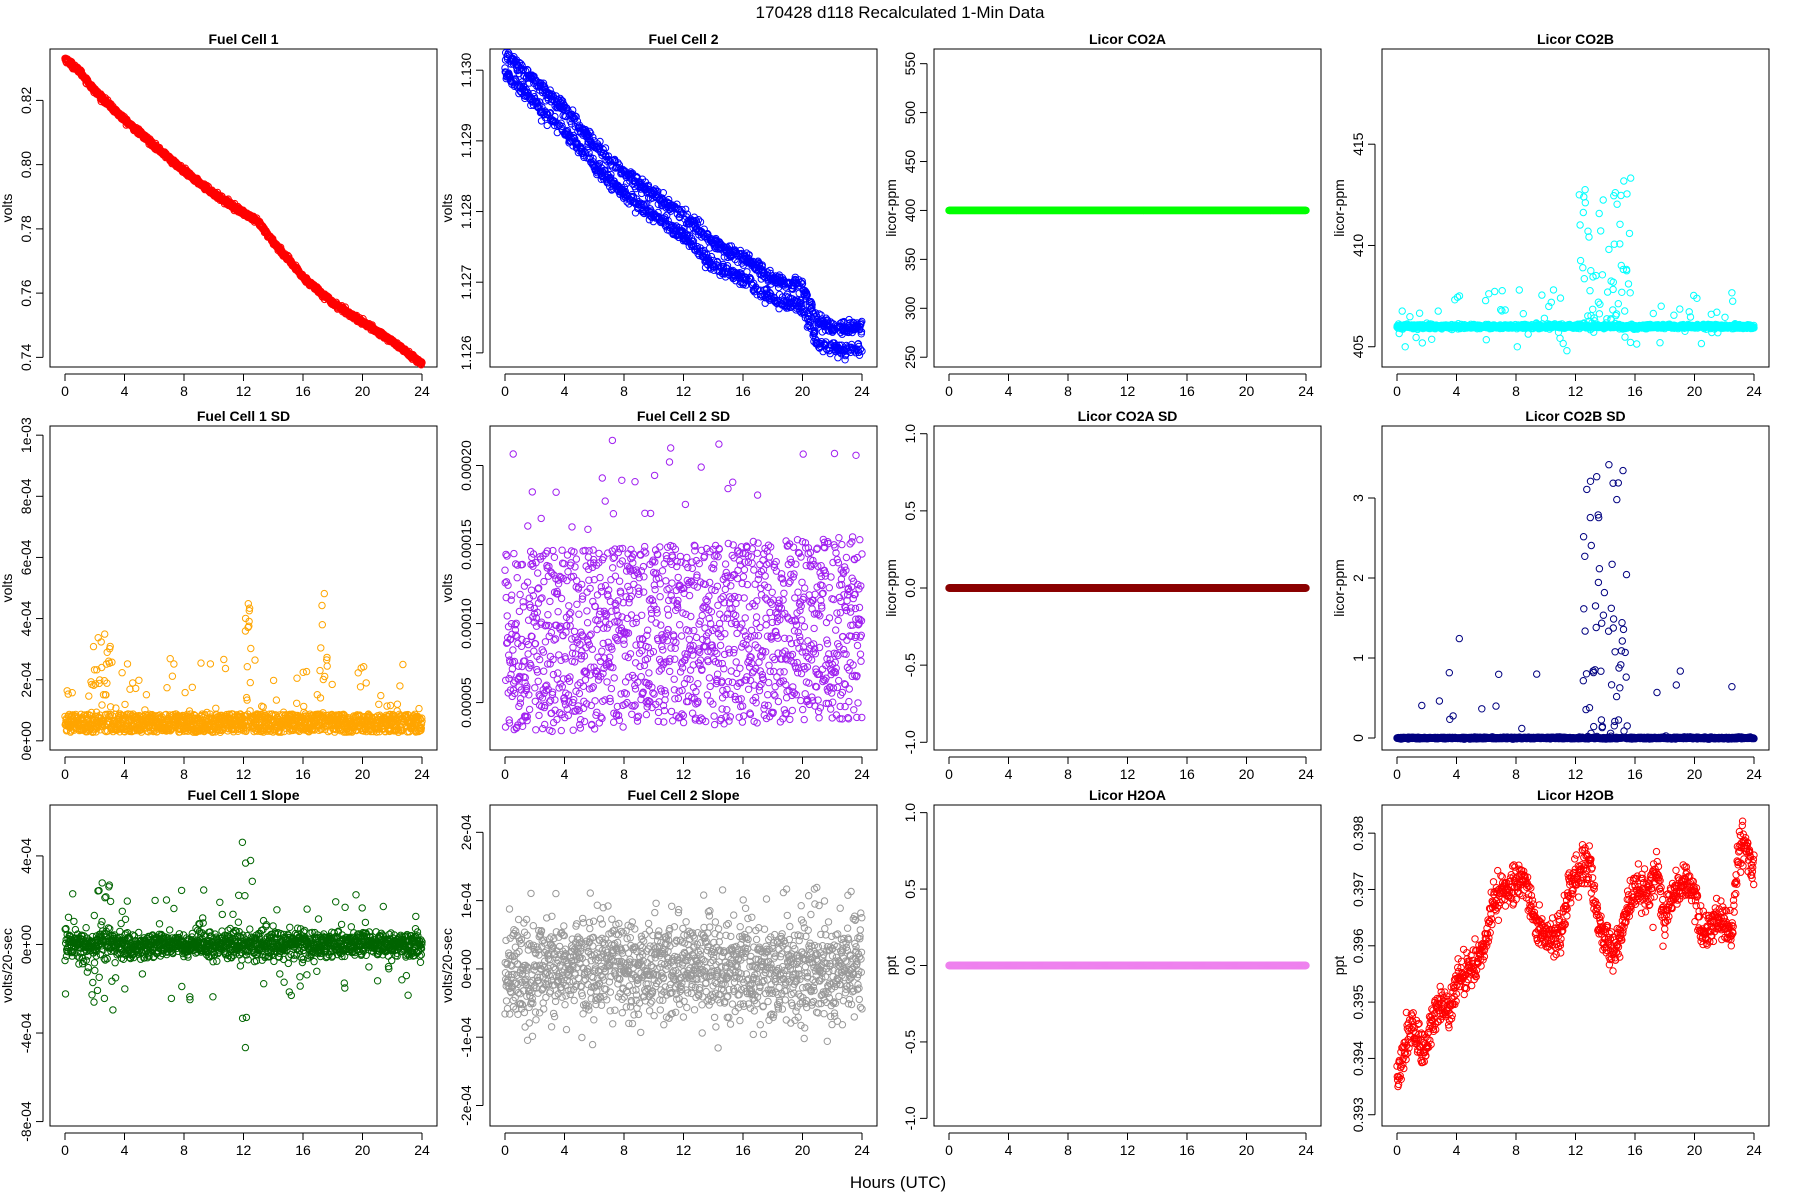 This screenshot has height=1200, width=1800. I want to click on figure-title: 170428 d118 Recalculated 1-Min Data, so click(900, 12).